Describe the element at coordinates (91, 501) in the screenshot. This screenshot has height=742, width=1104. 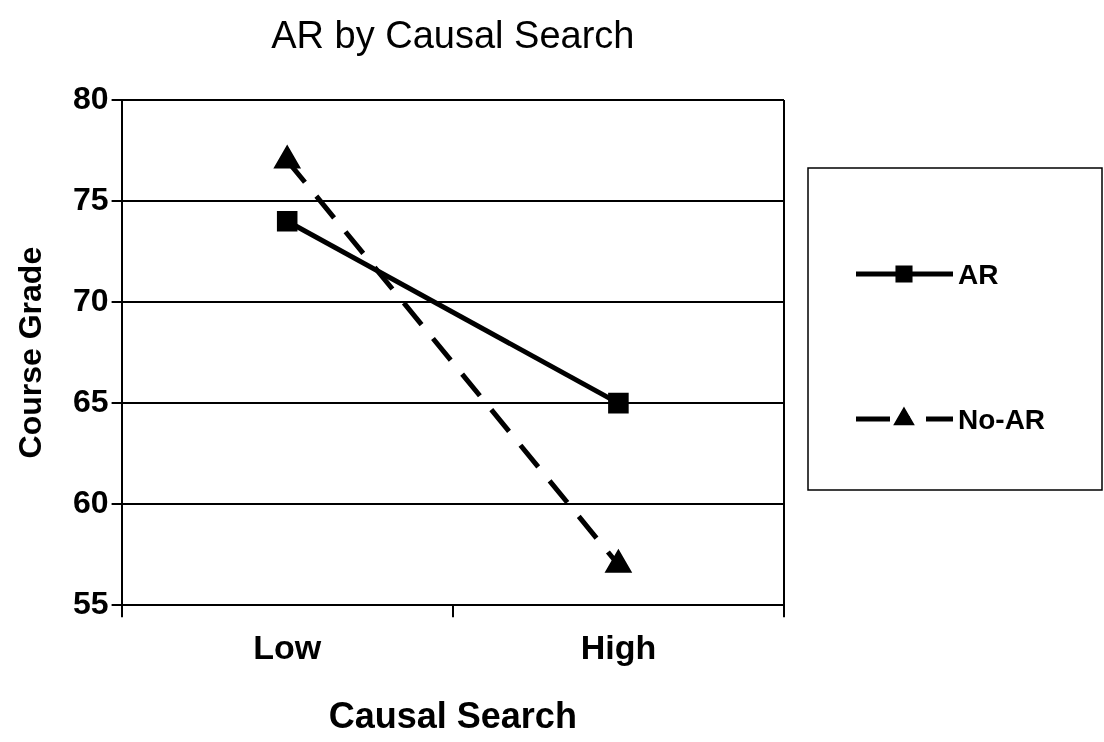
I see `y-tick-label: 60` at that location.